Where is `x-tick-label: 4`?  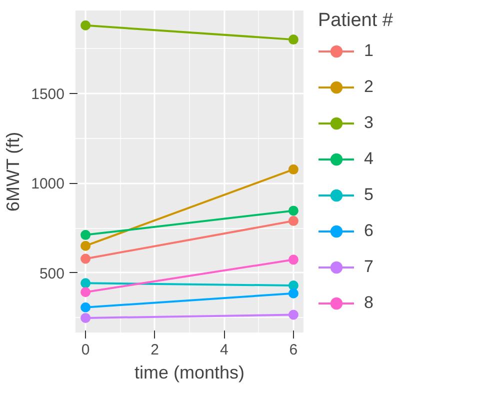
x-tick-label: 4 is located at coordinates (224, 350).